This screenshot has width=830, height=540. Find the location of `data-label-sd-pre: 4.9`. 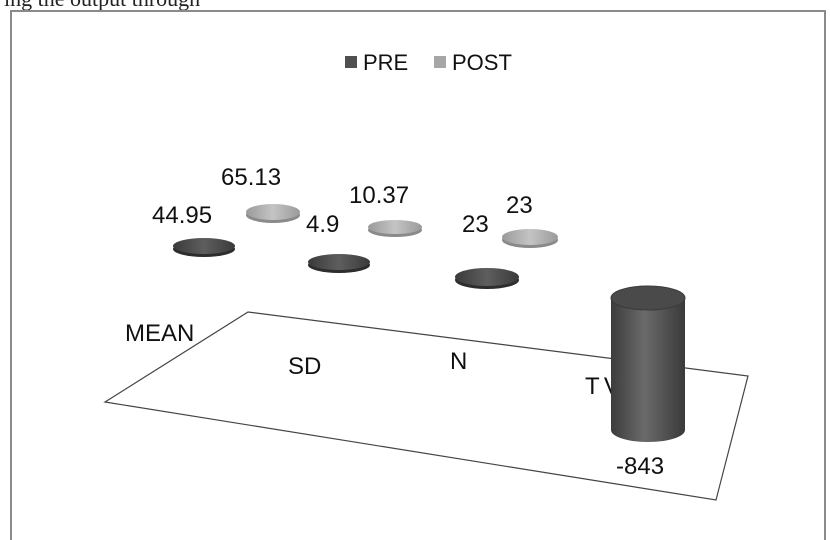

data-label-sd-pre: 4.9 is located at coordinates (322, 224).